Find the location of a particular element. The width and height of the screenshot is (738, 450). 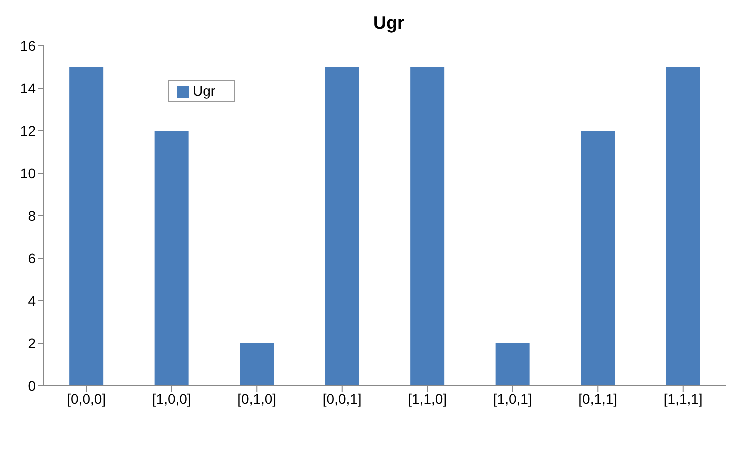

y-tick-label: 8 is located at coordinates (32, 216).